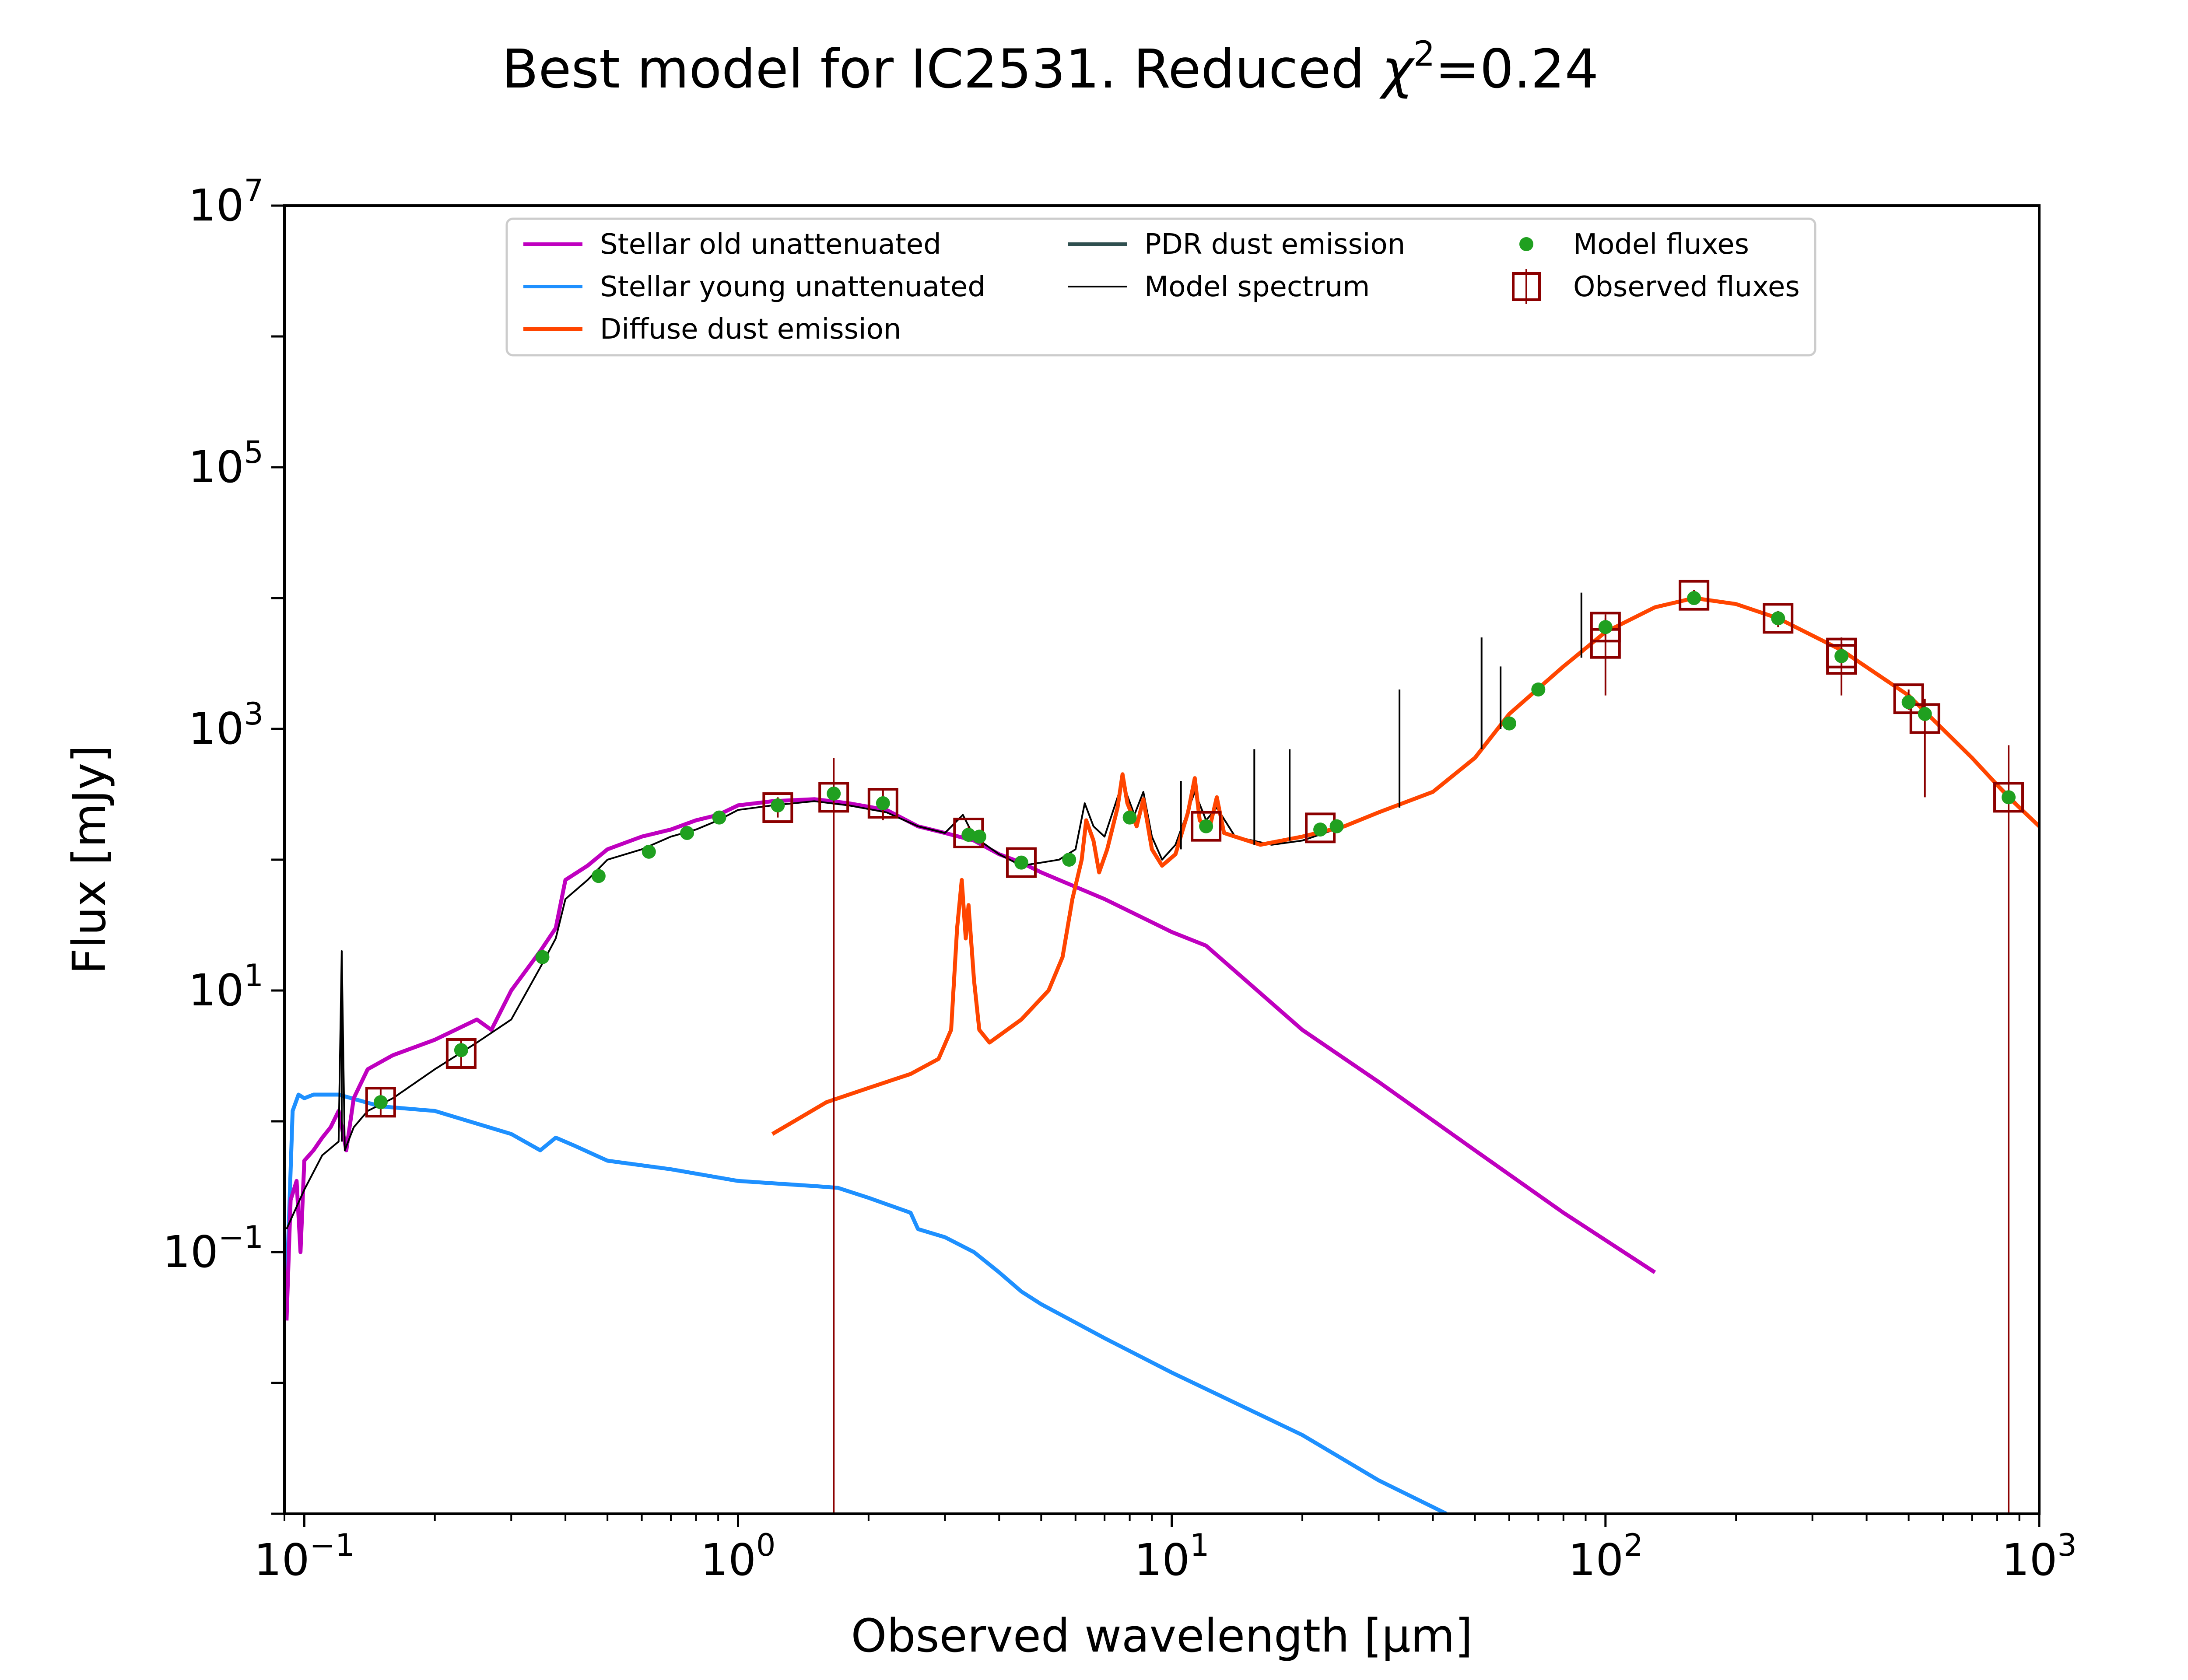 This screenshot has width=2188, height=1680. Describe the element at coordinates (1274, 244) in the screenshot. I see `legend-label: PDR dust emission` at that location.